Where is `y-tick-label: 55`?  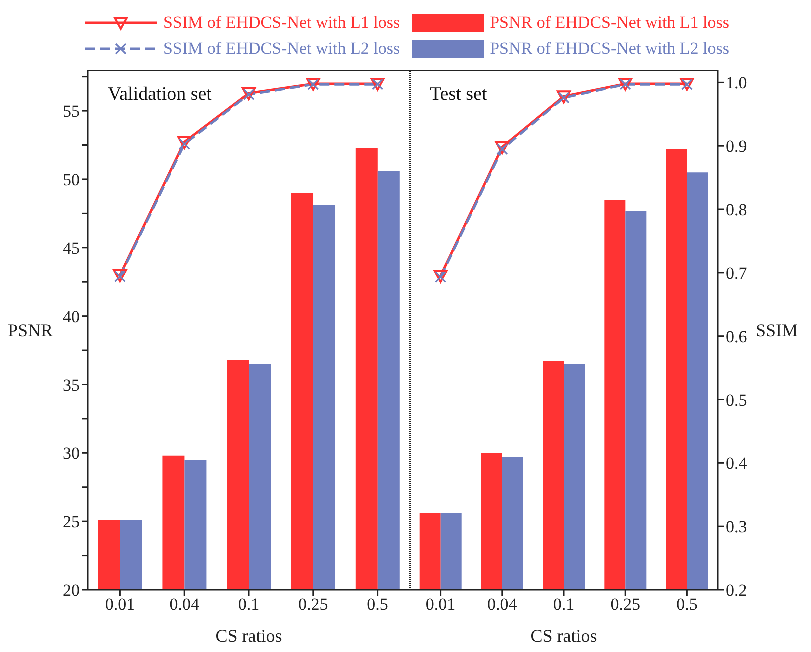
y-tick-label: 55 is located at coordinates (71, 112).